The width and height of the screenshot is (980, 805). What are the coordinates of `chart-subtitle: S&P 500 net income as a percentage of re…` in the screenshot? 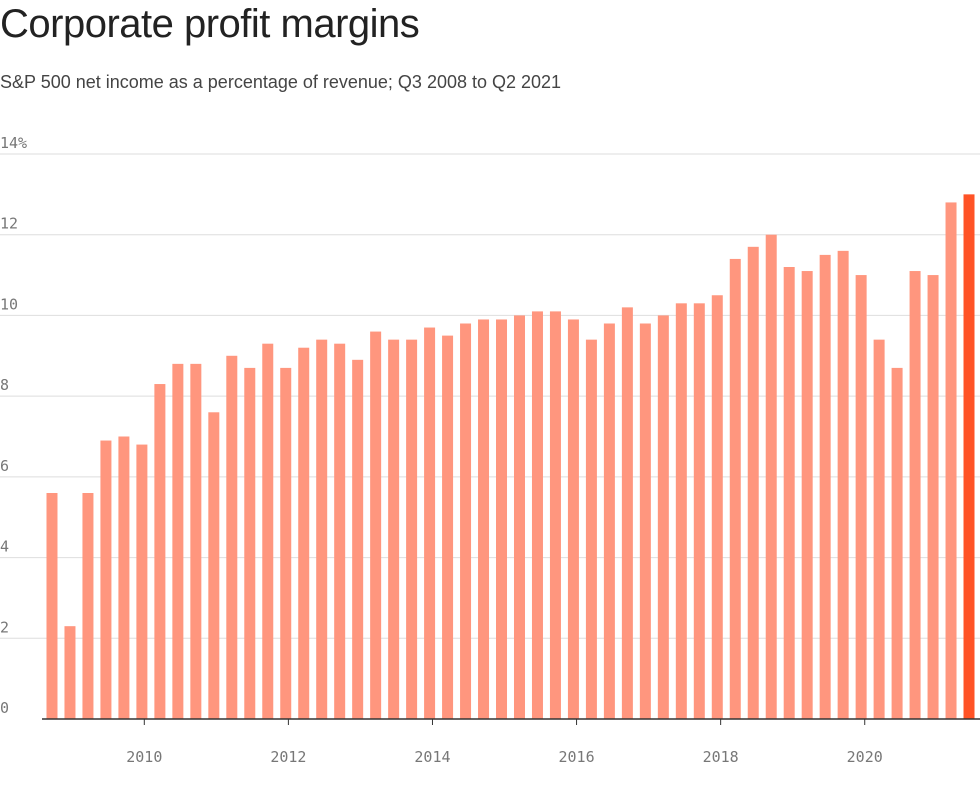 It's located at (281, 82).